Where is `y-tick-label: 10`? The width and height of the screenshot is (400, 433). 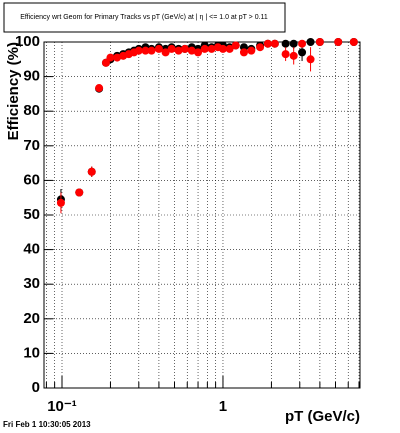 y-tick-label: 10 is located at coordinates (31, 352).